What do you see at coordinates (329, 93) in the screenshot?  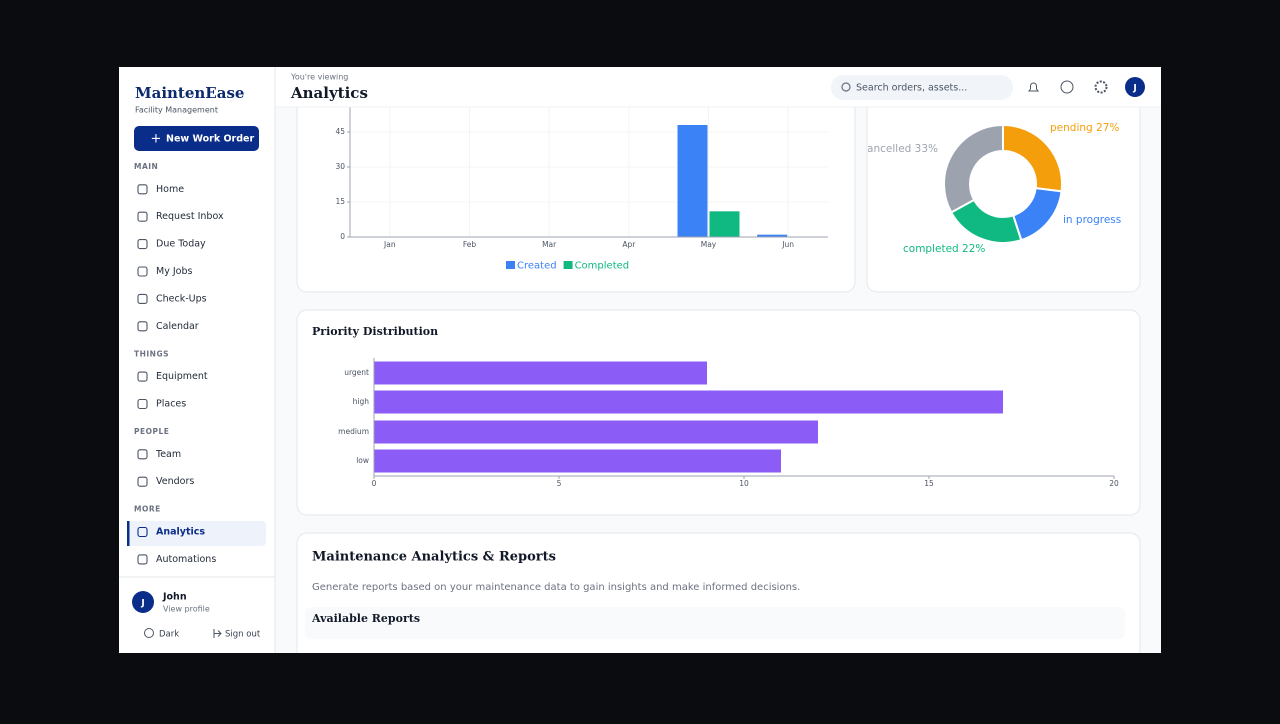 I see `page-title: Analytics` at bounding box center [329, 93].